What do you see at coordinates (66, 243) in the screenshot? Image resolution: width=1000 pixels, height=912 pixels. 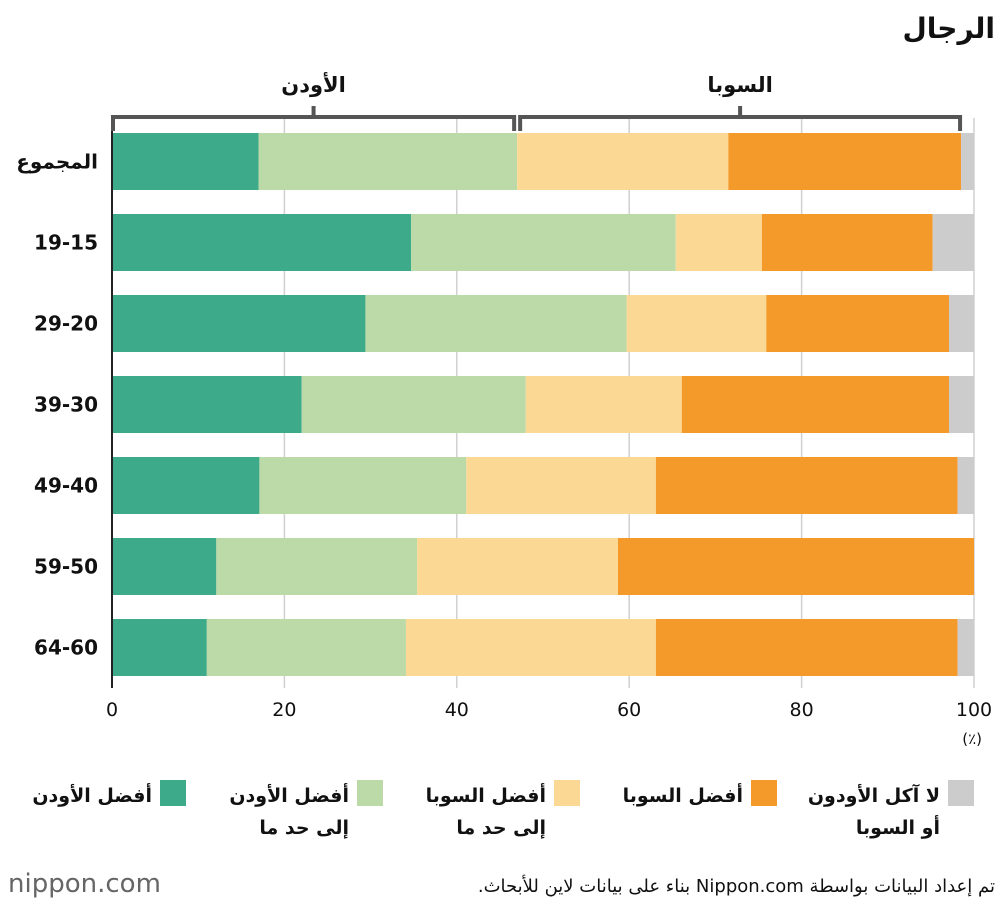 I see `y-tick-label: 19-15` at bounding box center [66, 243].